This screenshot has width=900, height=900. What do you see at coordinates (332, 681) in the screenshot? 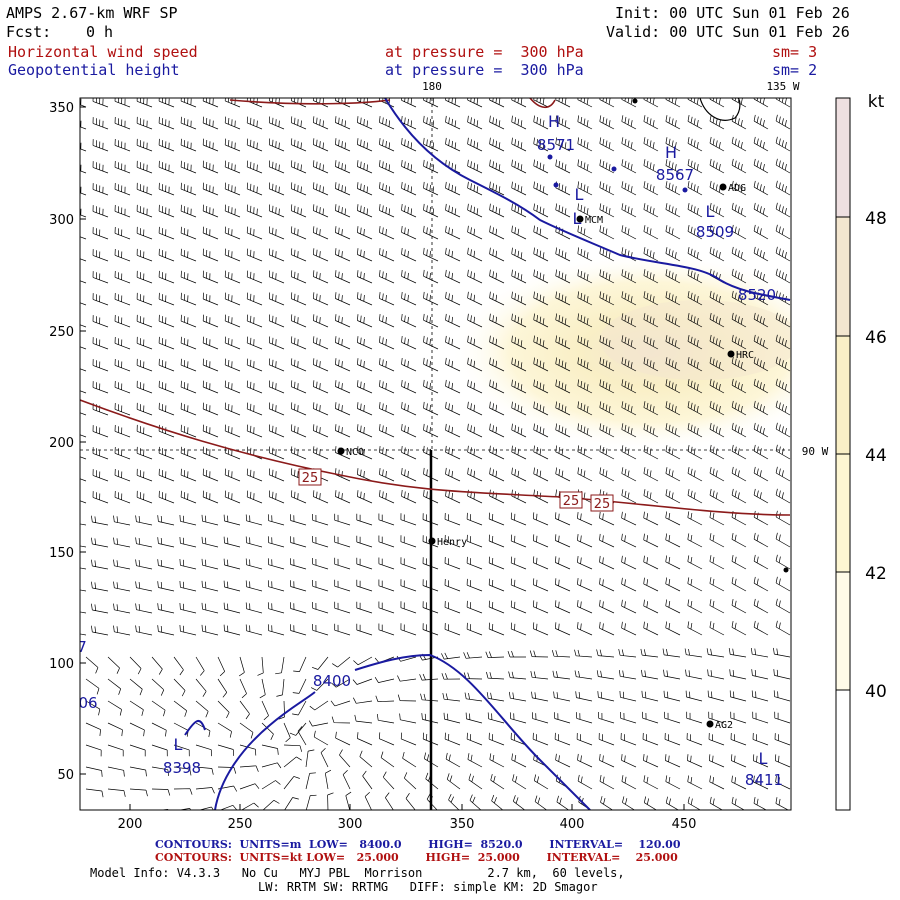
I see `height-label: 8400` at bounding box center [332, 681].